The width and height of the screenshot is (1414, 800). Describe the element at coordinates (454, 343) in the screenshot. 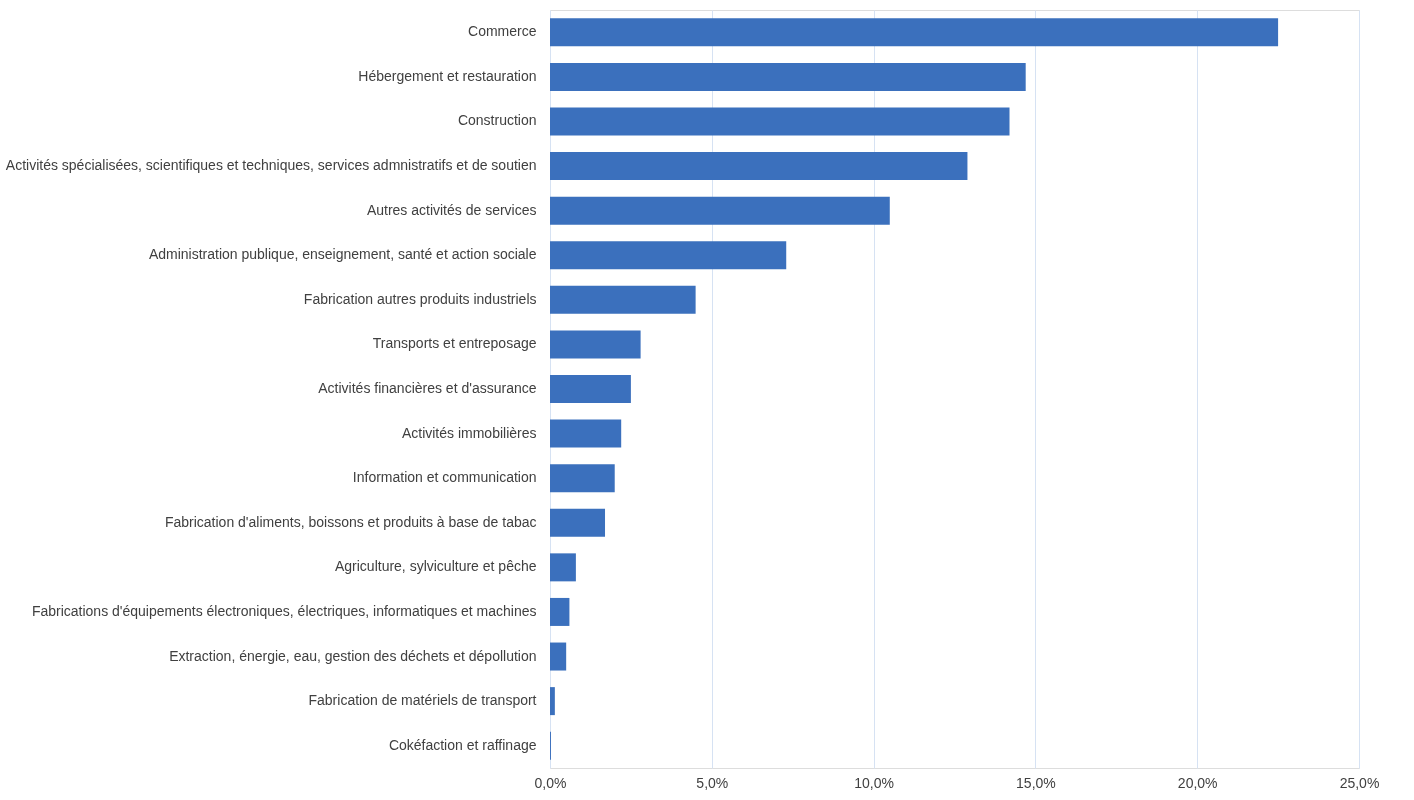

I see `y-tick-label: Transports et entreposage` at that location.